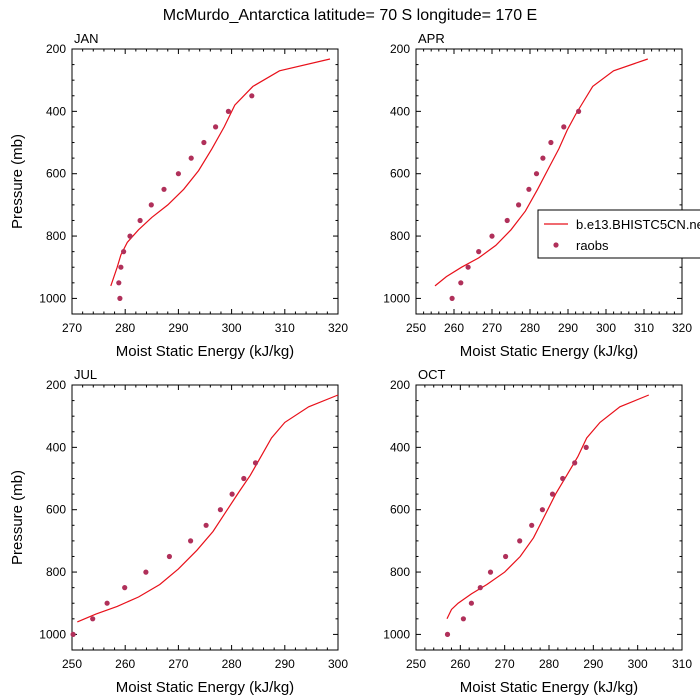 The image size is (700, 700). I want to click on panel-title: JAN, so click(86, 38).